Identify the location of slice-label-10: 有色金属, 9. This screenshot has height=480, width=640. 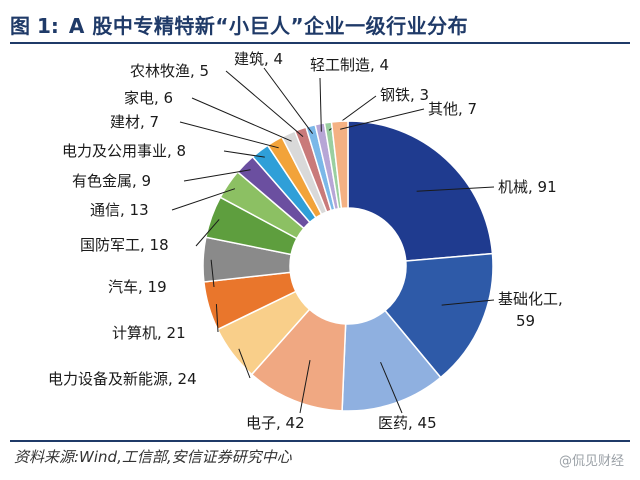
(111, 181).